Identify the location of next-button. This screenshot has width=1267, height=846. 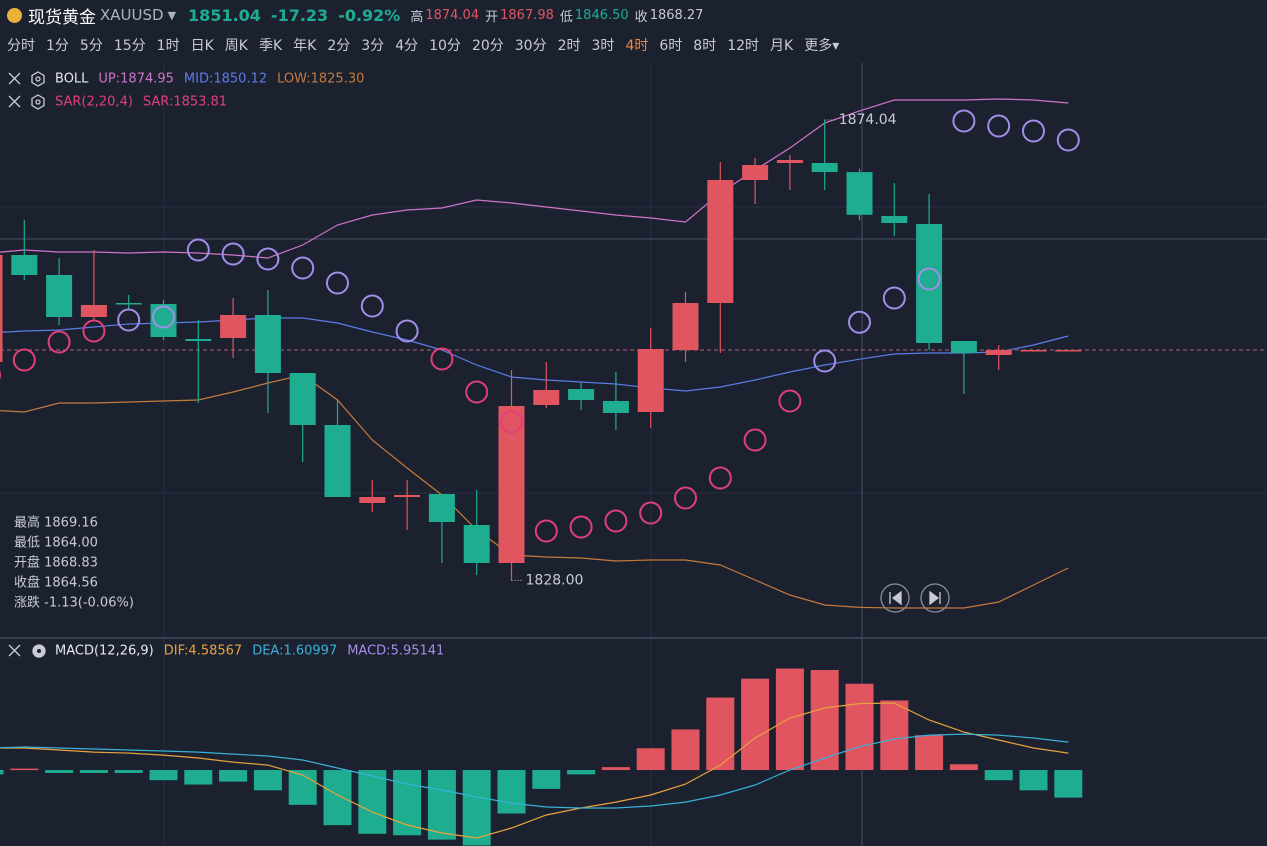
(935, 598).